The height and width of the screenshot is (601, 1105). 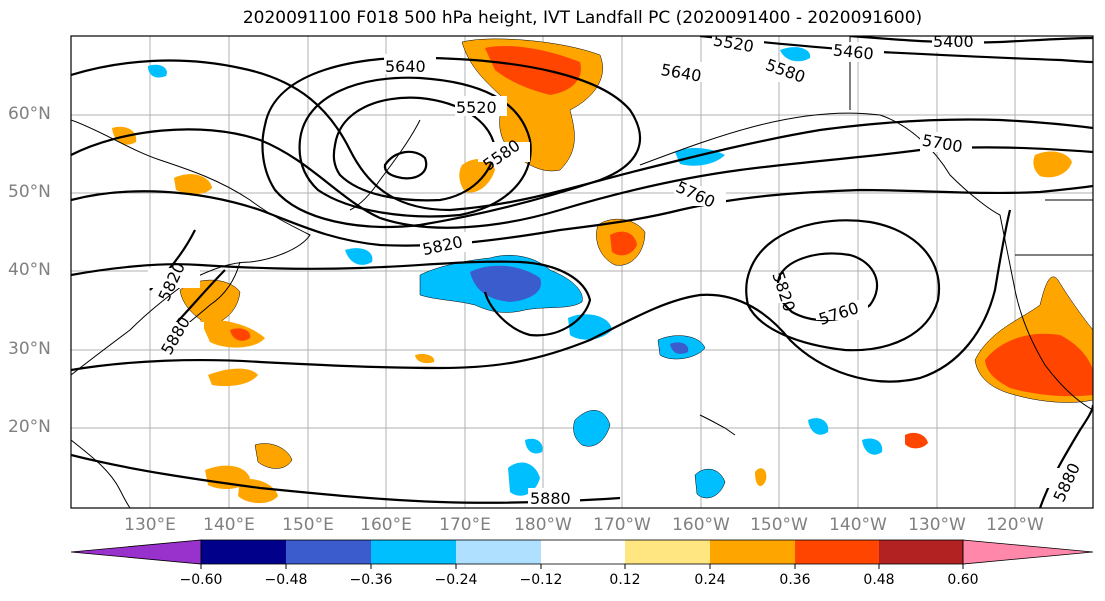 I want to click on ivt-area-neg-east-2-core, so click(x=679, y=348).